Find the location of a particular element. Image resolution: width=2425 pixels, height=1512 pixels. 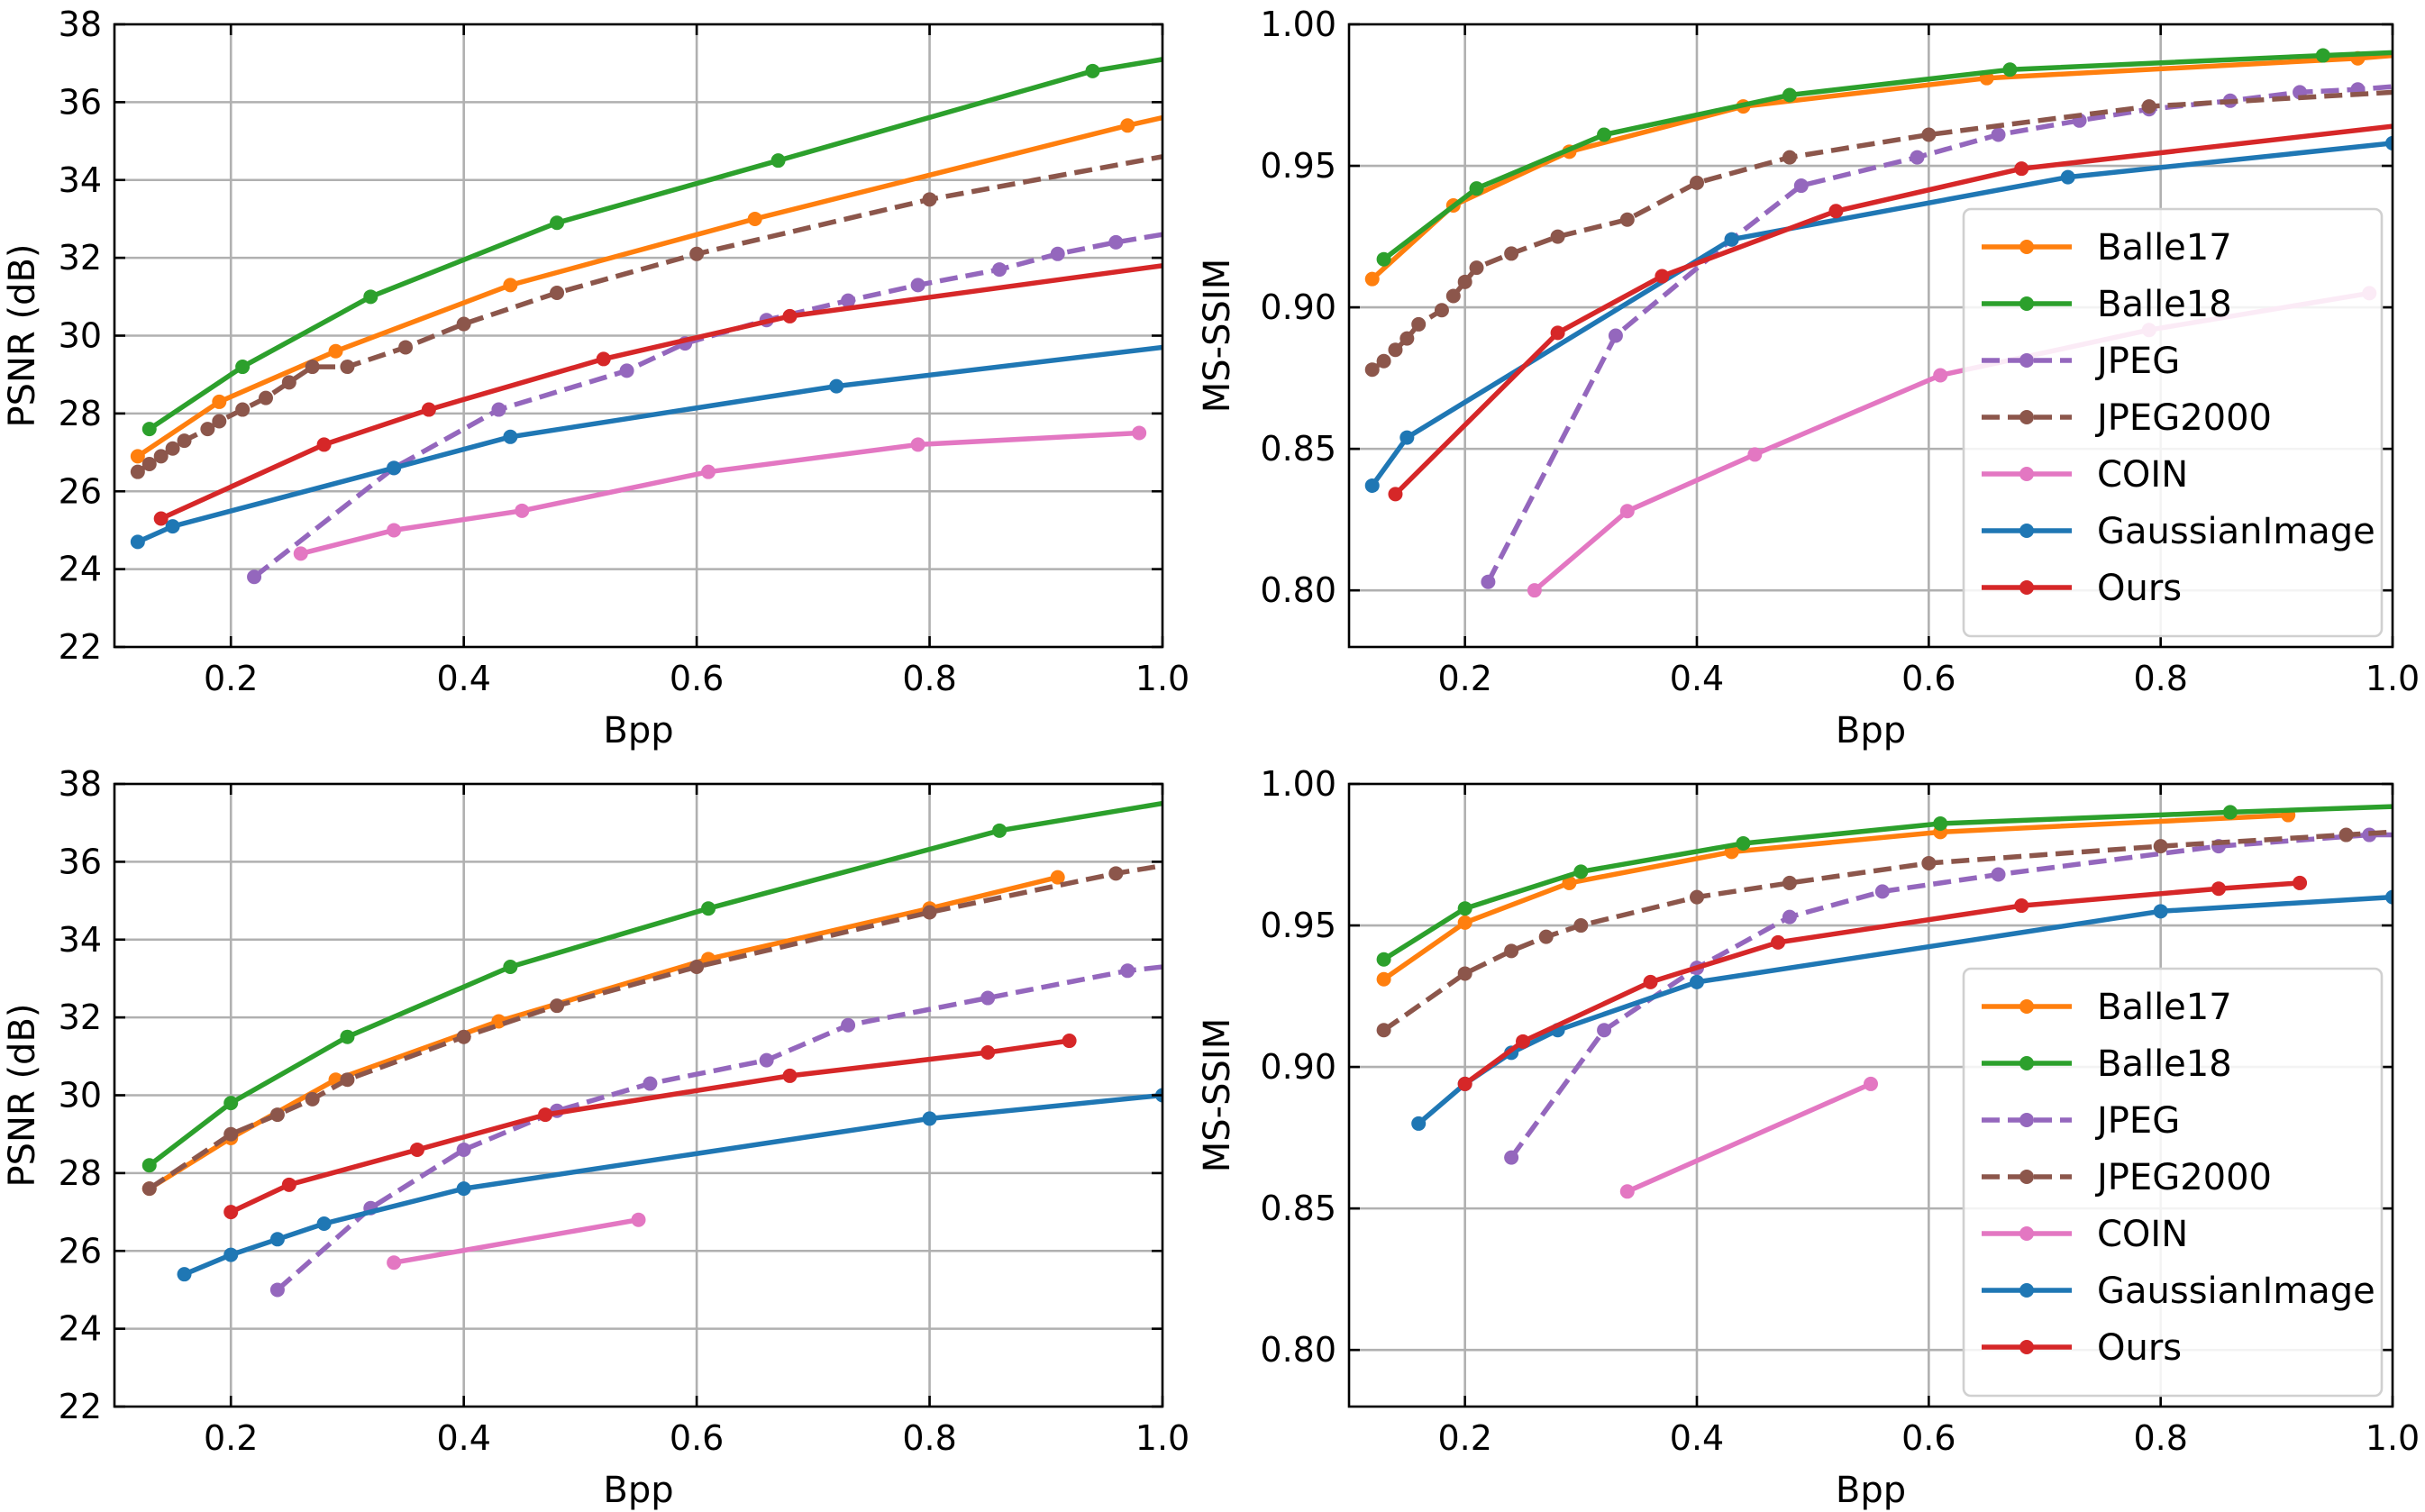

x-tick-label-1: 0.4 is located at coordinates (463, 1438).